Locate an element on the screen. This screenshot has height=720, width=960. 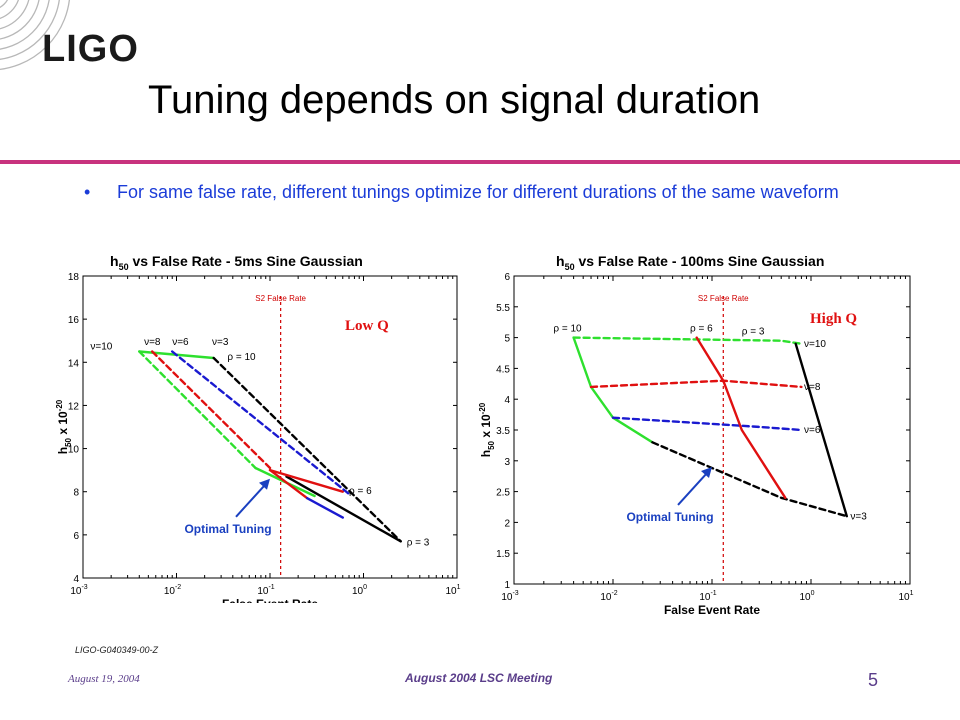
q-label: Low Q is located at coordinates (367, 326).